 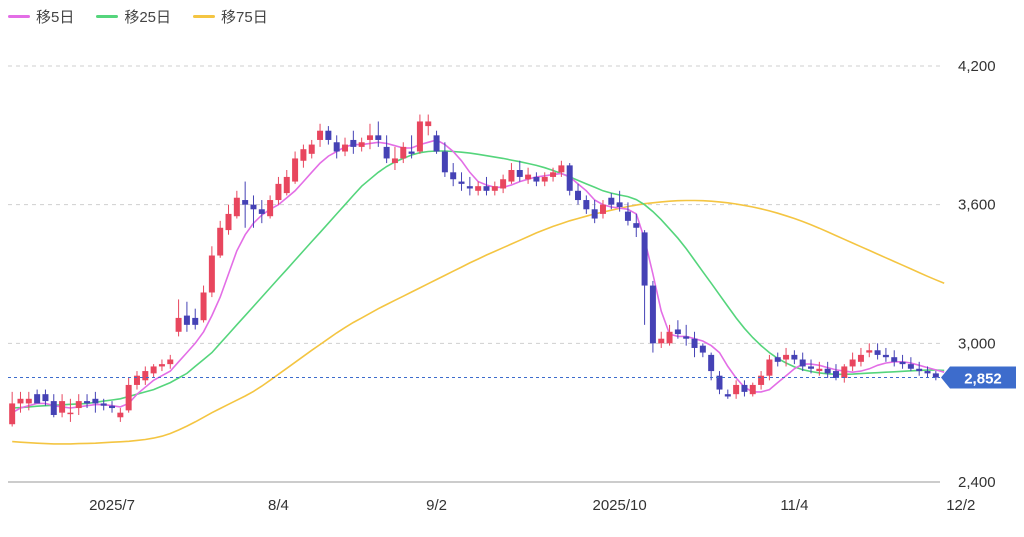 I want to click on x-tick-label: 12/2, so click(x=960, y=505).